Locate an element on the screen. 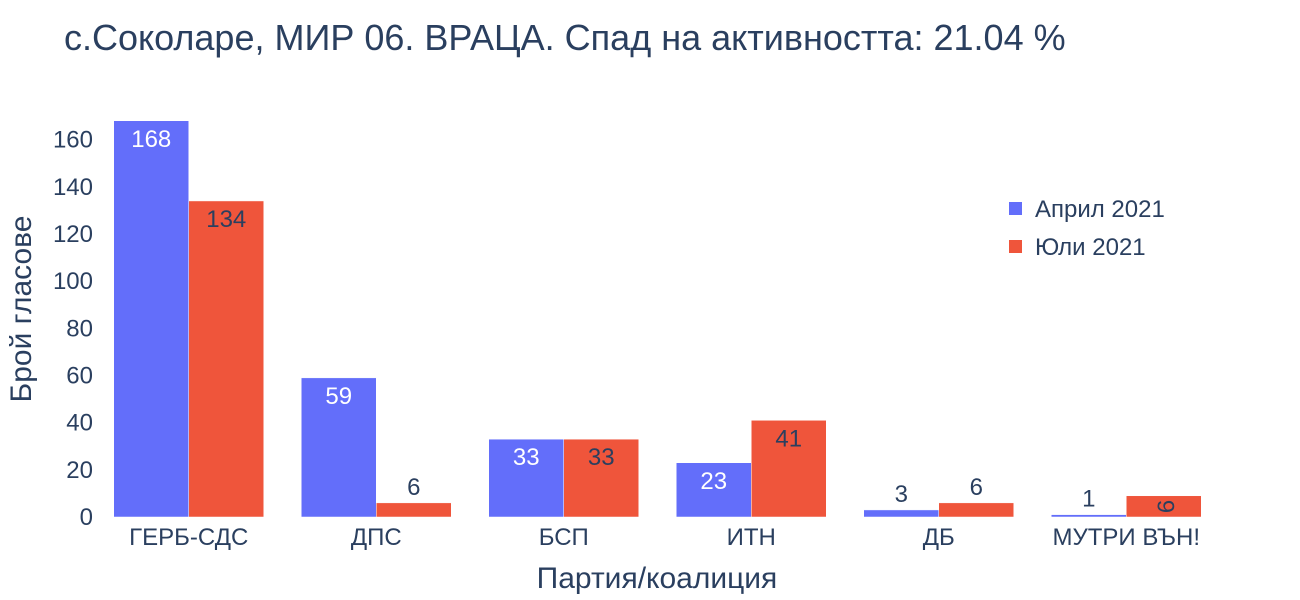  legend-item: Юли 2021 is located at coordinates (1090, 247).